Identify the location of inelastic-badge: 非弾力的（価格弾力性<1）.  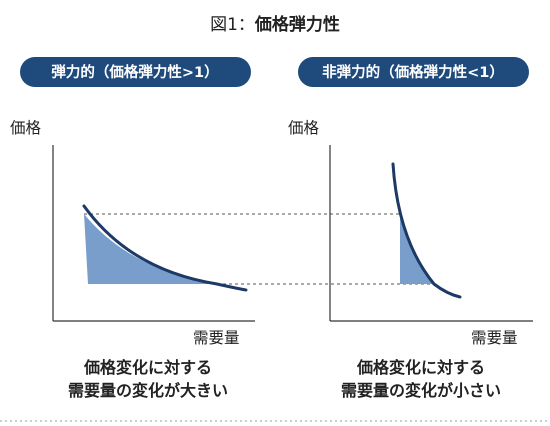
(413, 72).